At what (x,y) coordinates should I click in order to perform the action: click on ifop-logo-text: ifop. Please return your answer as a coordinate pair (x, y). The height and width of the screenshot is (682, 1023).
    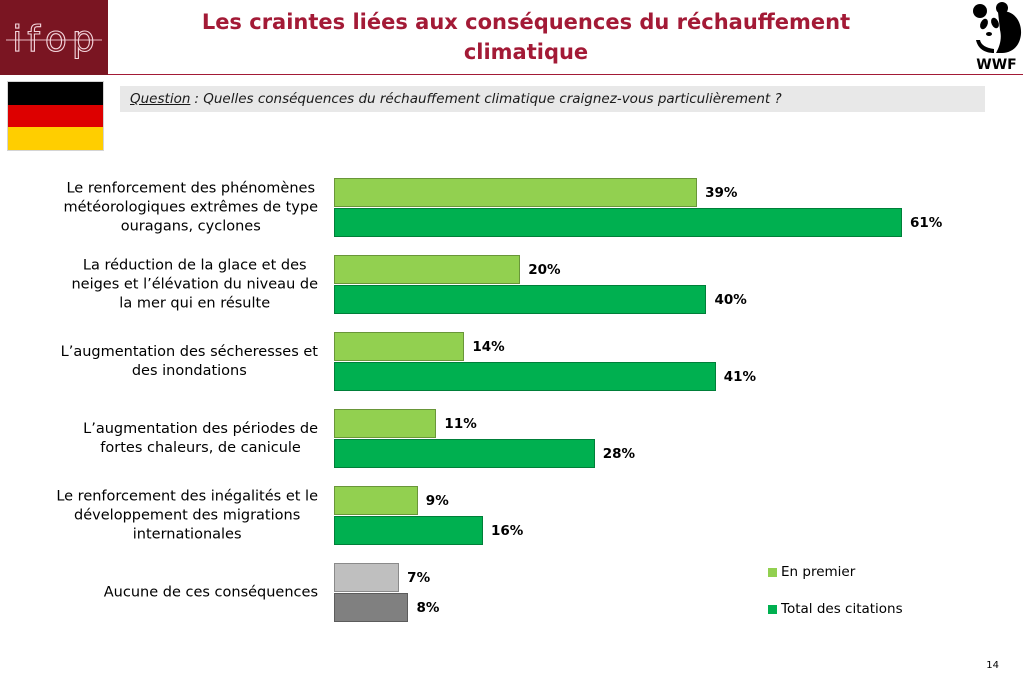
    Looking at the image, I should click on (56, 39).